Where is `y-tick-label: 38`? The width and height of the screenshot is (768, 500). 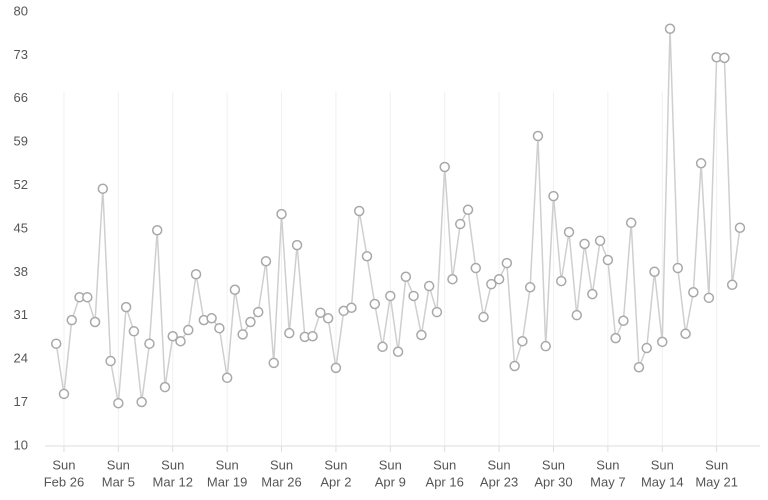 y-tick-label: 38 is located at coordinates (21, 271).